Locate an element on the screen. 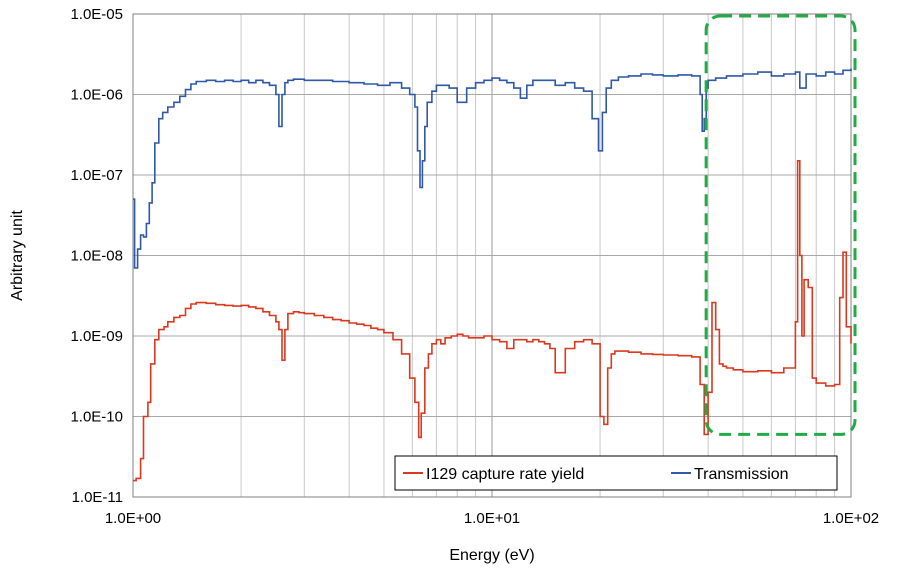  highlight-region is located at coordinates (780, 225).